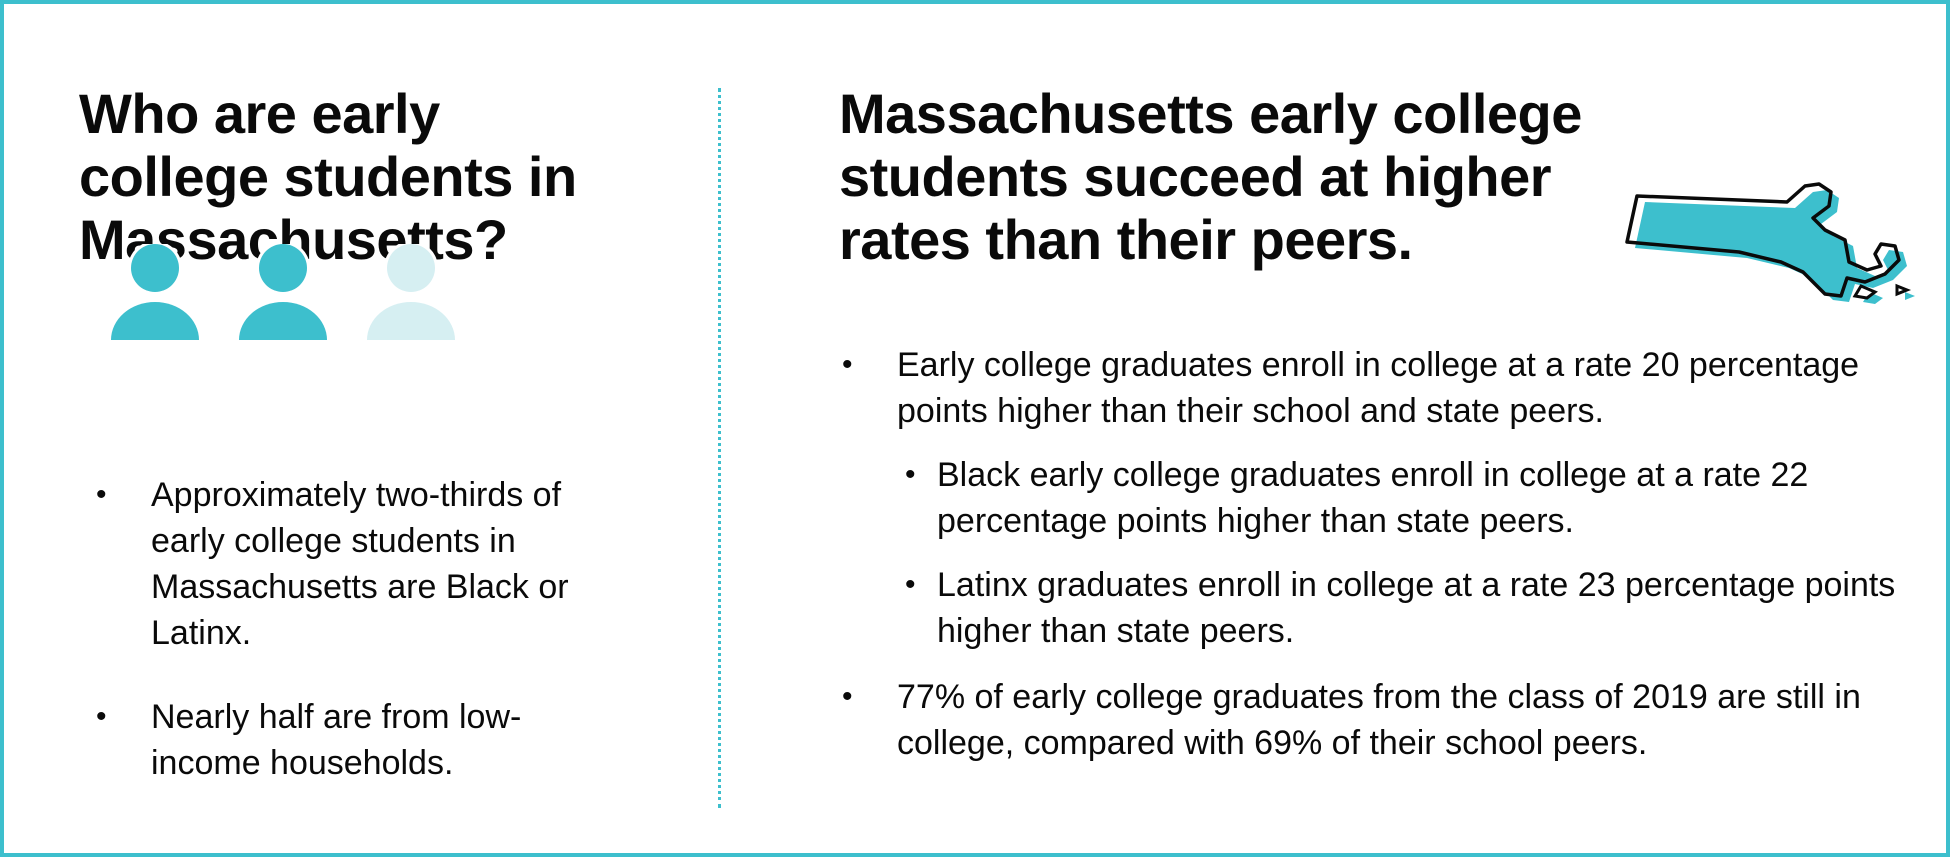 The height and width of the screenshot is (857, 1950). Describe the element at coordinates (328, 176) in the screenshot. I see `left-heading-line: college students in` at that location.